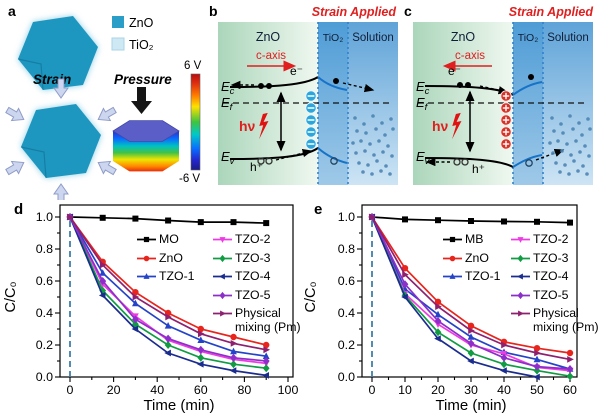  Describe the element at coordinates (141, 45) in the screenshot. I see `tio2-legend-label: TiO₂` at that location.